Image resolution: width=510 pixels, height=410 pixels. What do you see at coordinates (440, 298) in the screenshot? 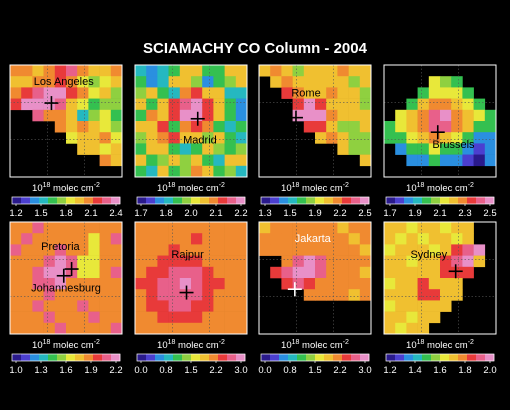
I see `panel-sydney: Sydney 1018 molec cm-2 1.2 1.4 1.6 1.8 2.0` at bounding box center [440, 298].